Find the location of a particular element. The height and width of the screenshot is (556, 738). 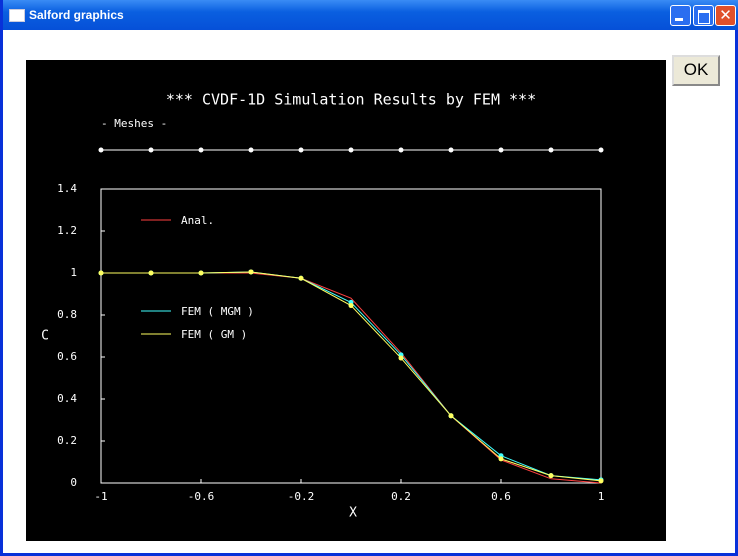

mesh-label: - Meshes - is located at coordinates (134, 123).